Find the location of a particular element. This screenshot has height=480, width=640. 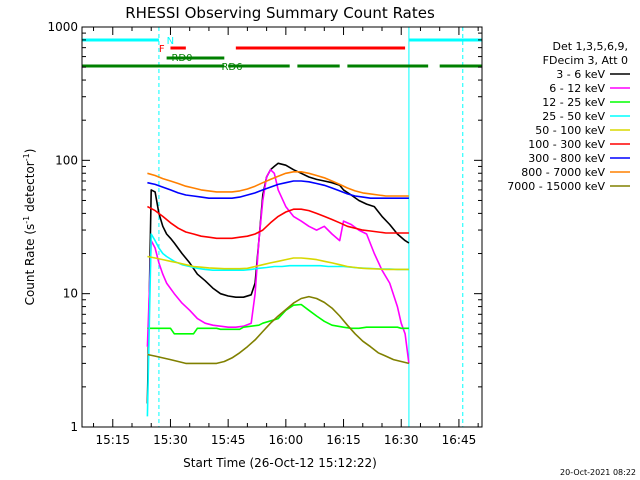

legend-entry-8: 800 - 7000 keV is located at coordinates (563, 172).